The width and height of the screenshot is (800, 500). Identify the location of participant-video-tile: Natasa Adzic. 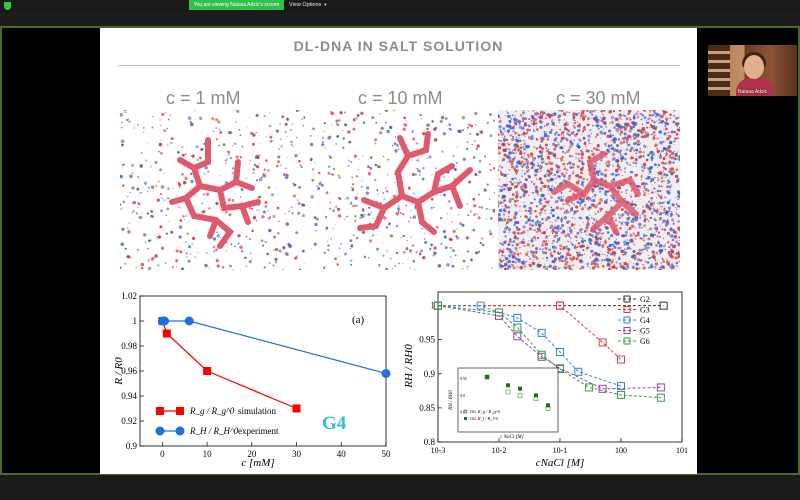
(752, 70).